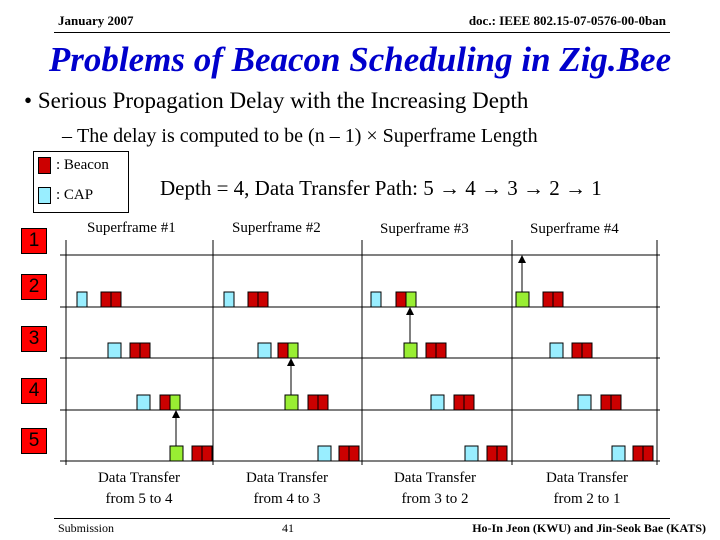 The height and width of the screenshot is (540, 720). What do you see at coordinates (435, 499) in the screenshot?
I see `caption-line2: from 3 to 2` at bounding box center [435, 499].